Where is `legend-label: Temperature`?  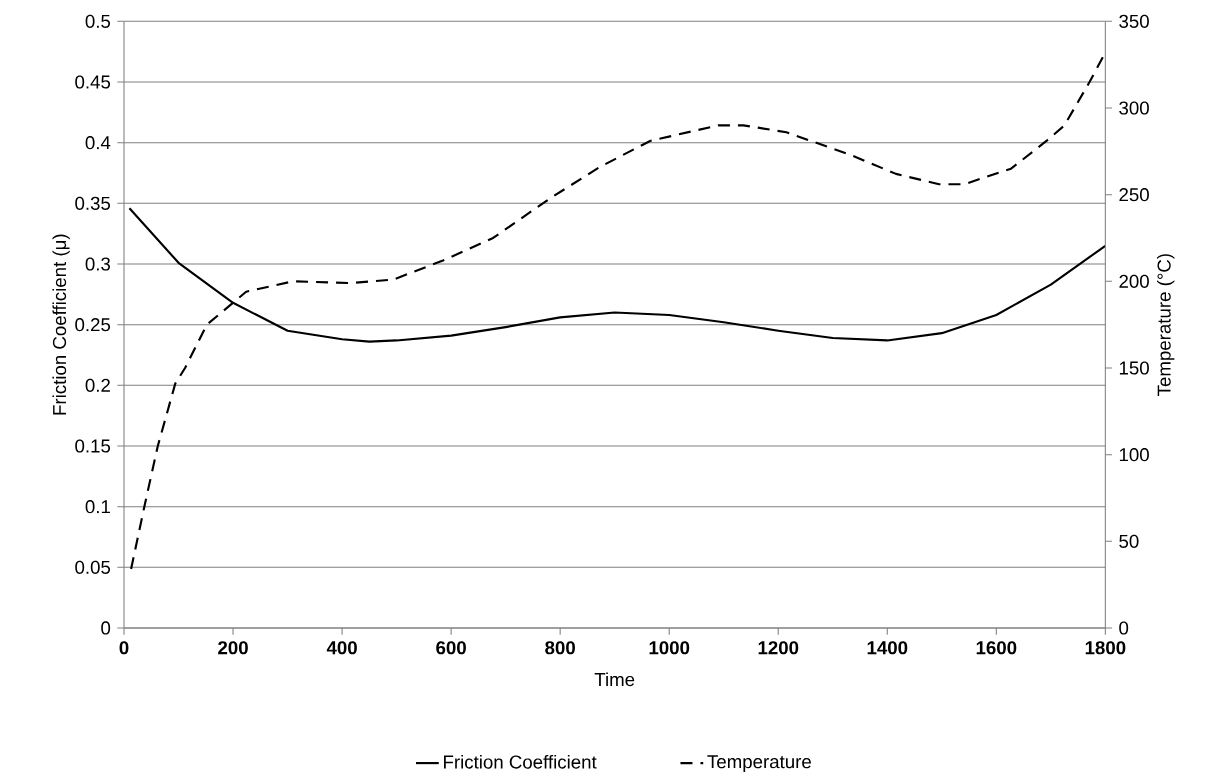 legend-label: Temperature is located at coordinates (759, 763).